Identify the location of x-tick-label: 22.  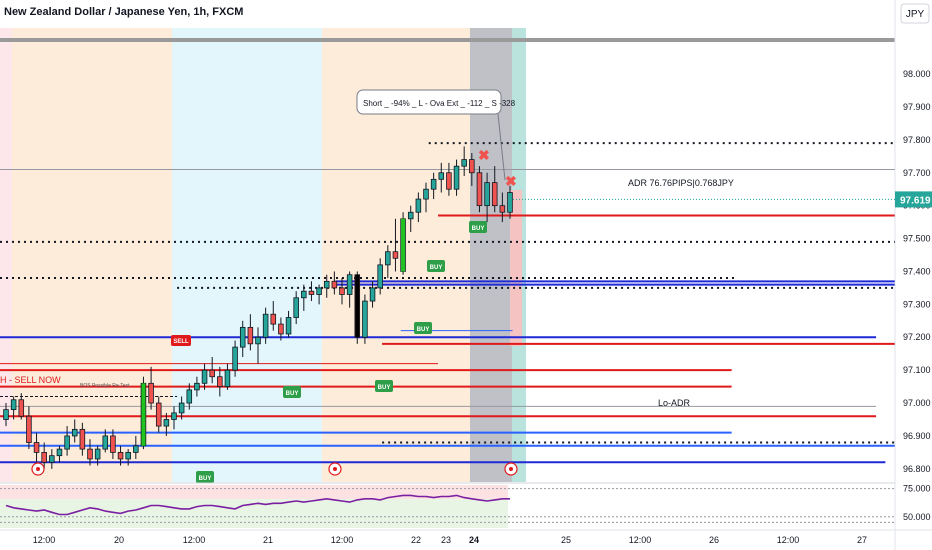
(416, 540).